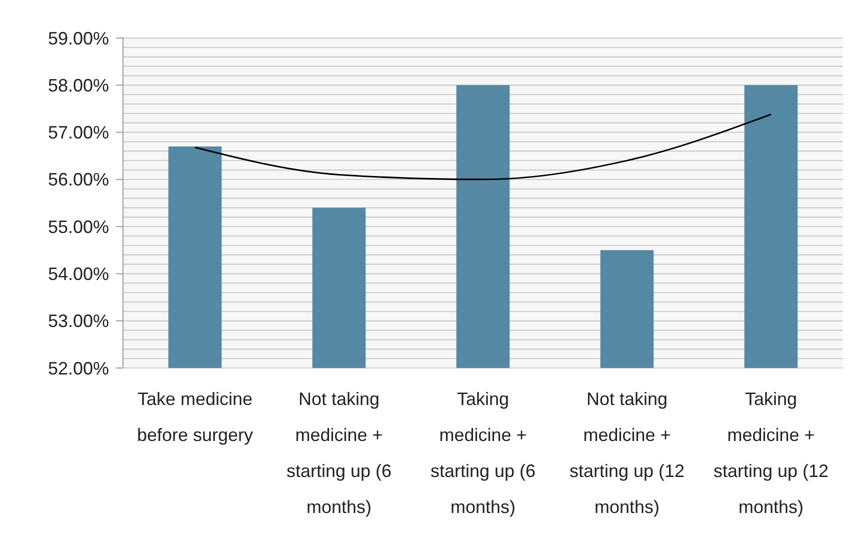 The image size is (860, 533). What do you see at coordinates (78, 274) in the screenshot?
I see `y-tick-label: 54.00%` at bounding box center [78, 274].